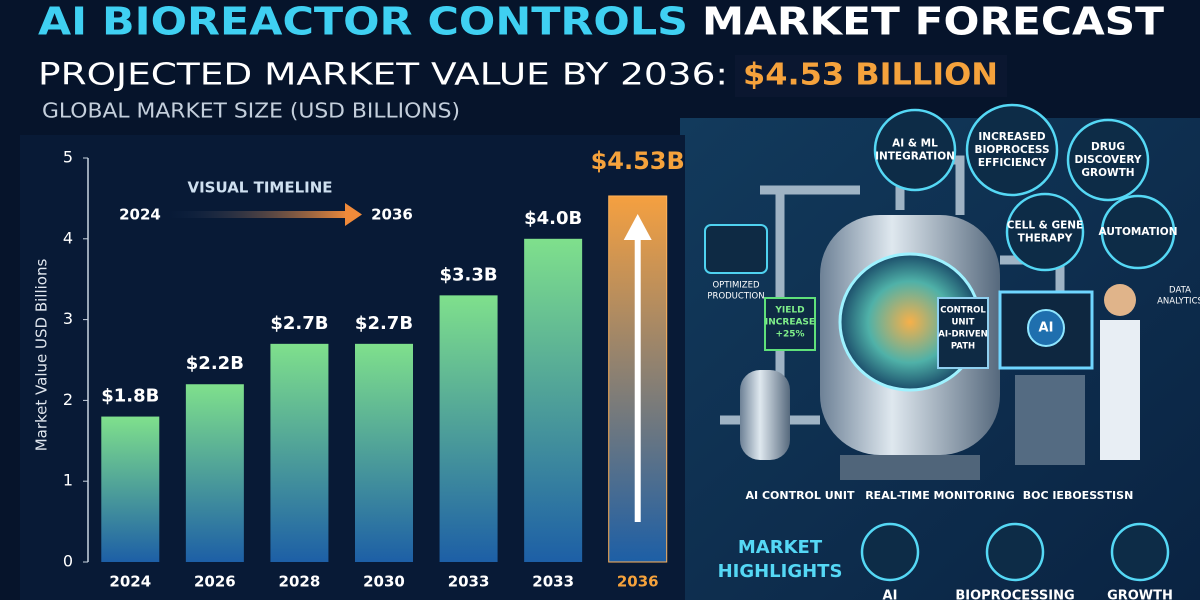  What do you see at coordinates (353, 214) in the screenshot?
I see `timeline-arrowhead` at bounding box center [353, 214].